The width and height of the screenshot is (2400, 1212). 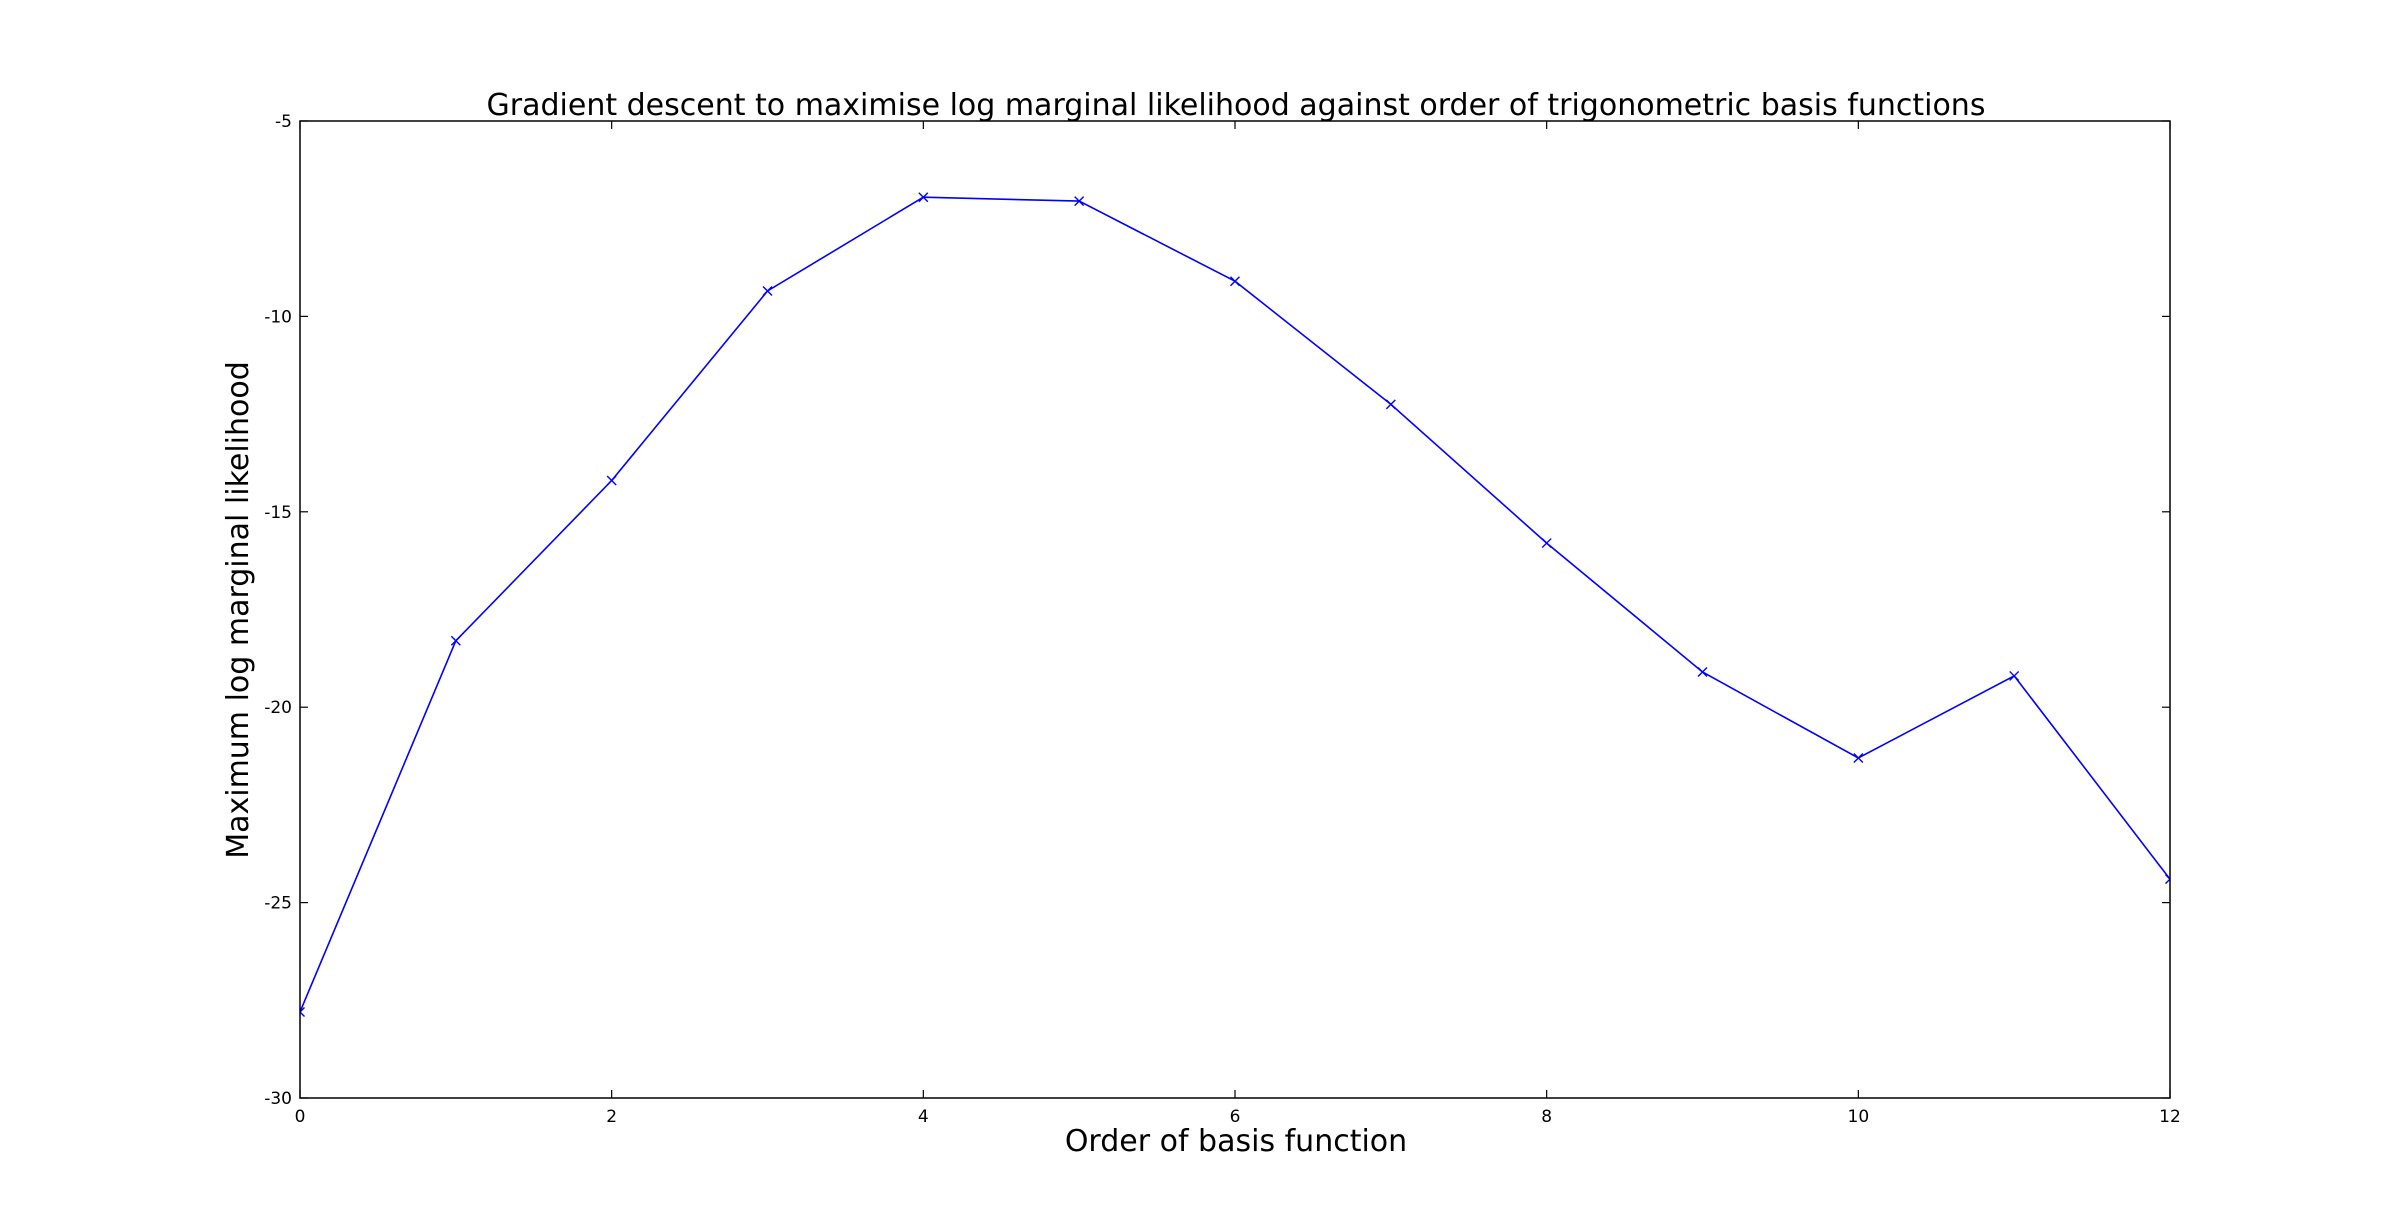 What do you see at coordinates (278, 513) in the screenshot?
I see `y-tick-label: -15` at bounding box center [278, 513].